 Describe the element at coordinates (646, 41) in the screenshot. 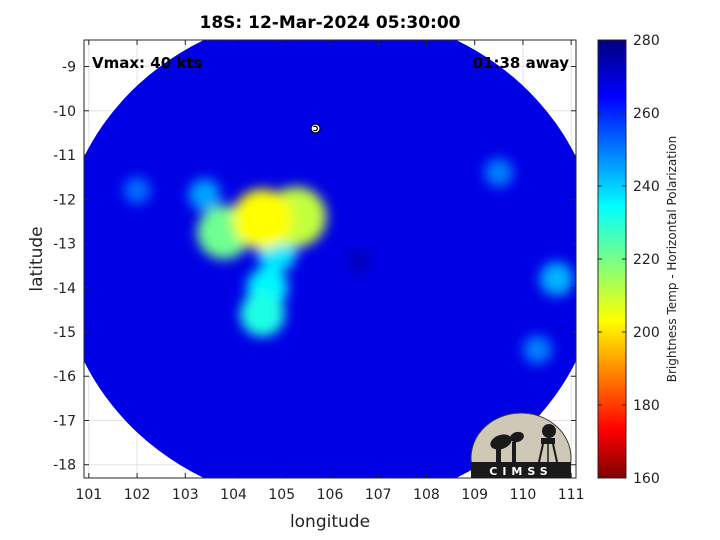

I see `colorbar-tick-label: 280` at that location.